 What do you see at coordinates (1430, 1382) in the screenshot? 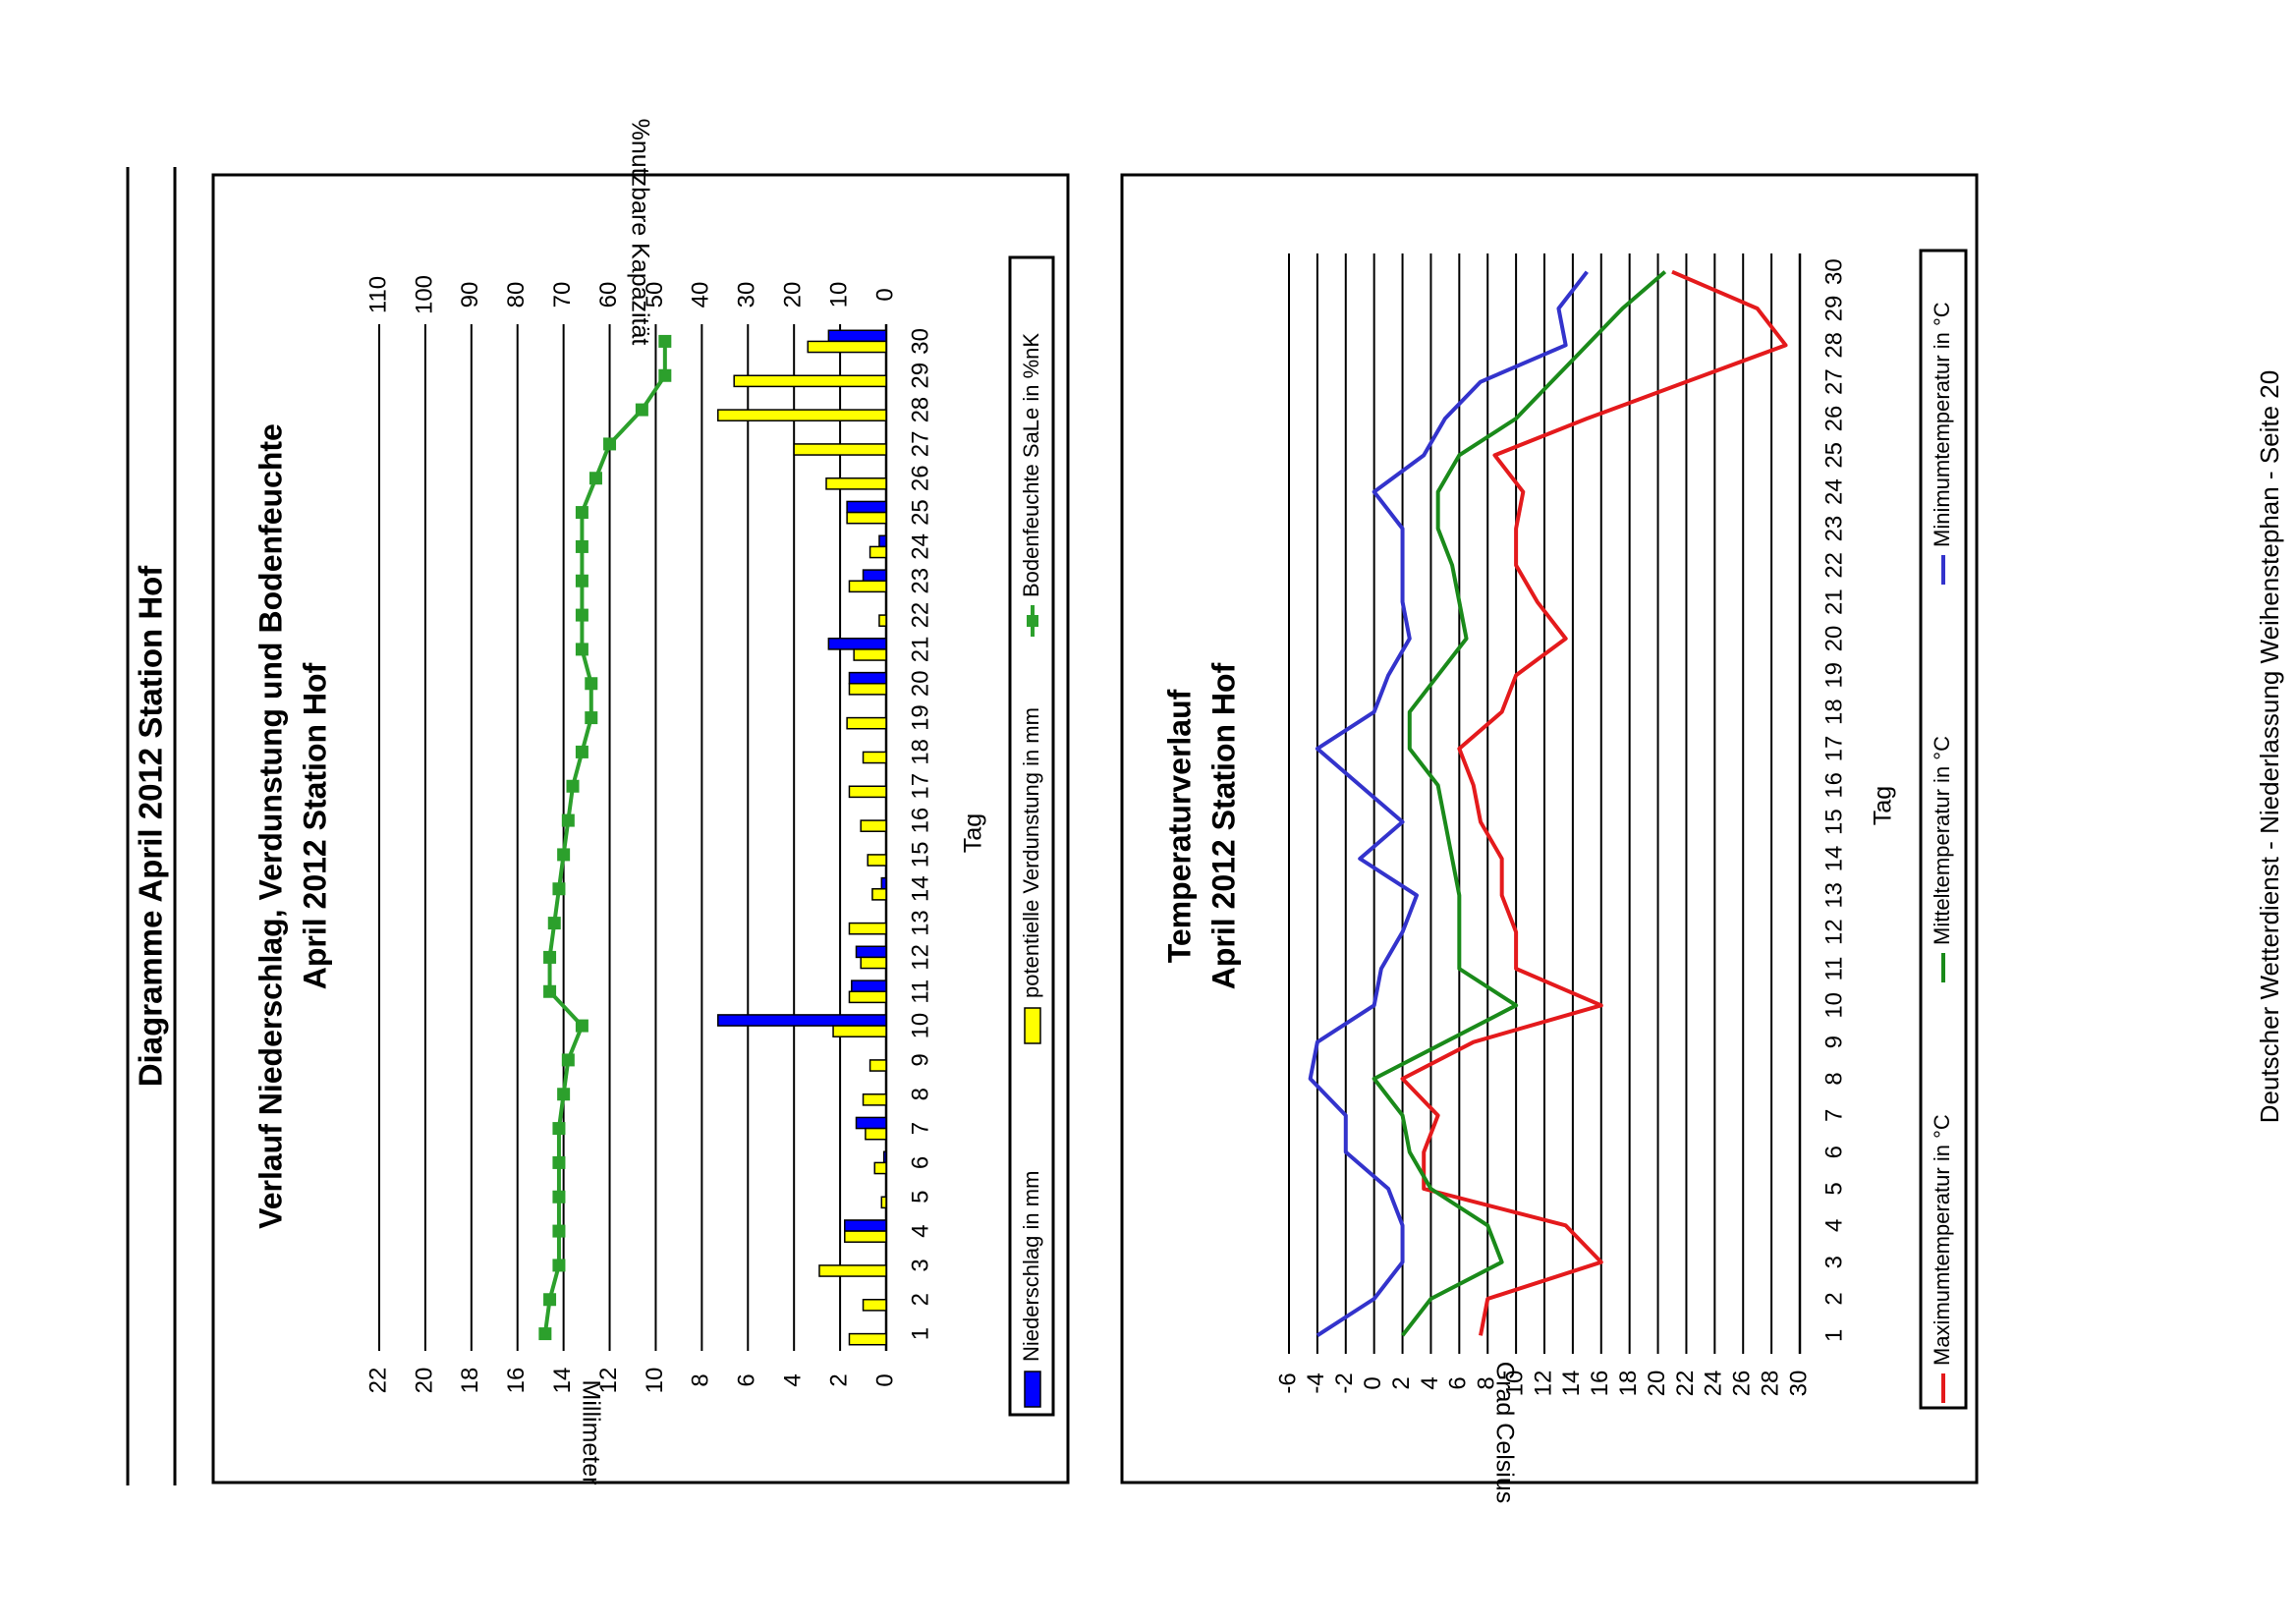
I see `chart2-y-tick-label-group: 4` at bounding box center [1430, 1382].